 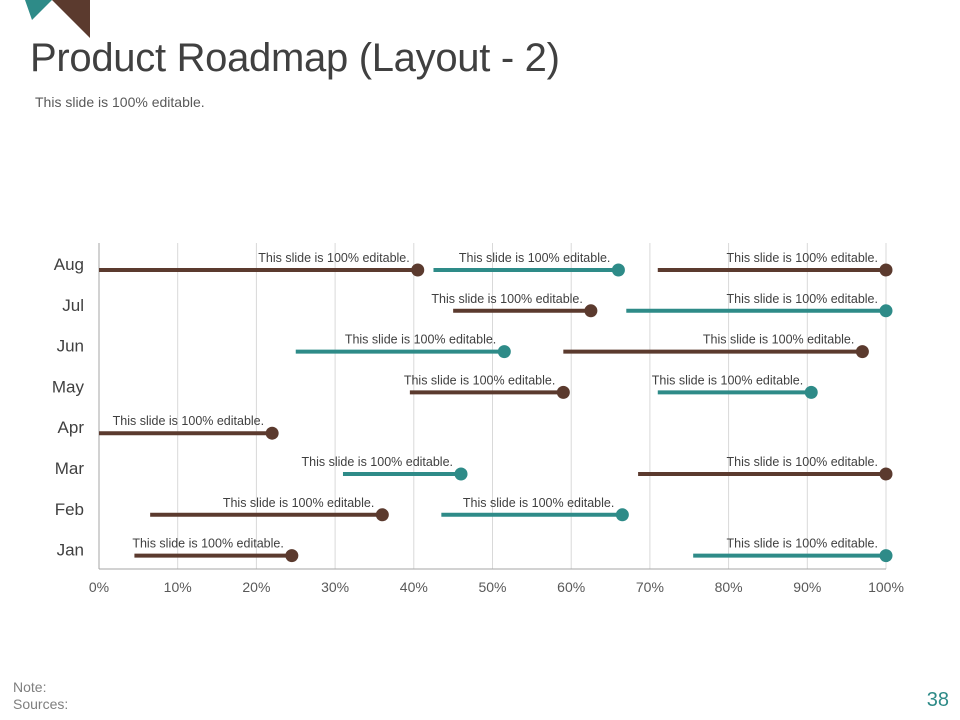 I want to click on x-tick-label: 10%, so click(x=178, y=587).